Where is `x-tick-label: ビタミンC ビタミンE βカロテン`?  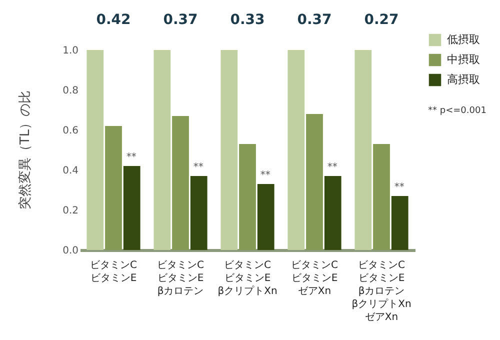
x-tick-label: ビタミンC ビタミンE βカロテン is located at coordinates (180, 278).